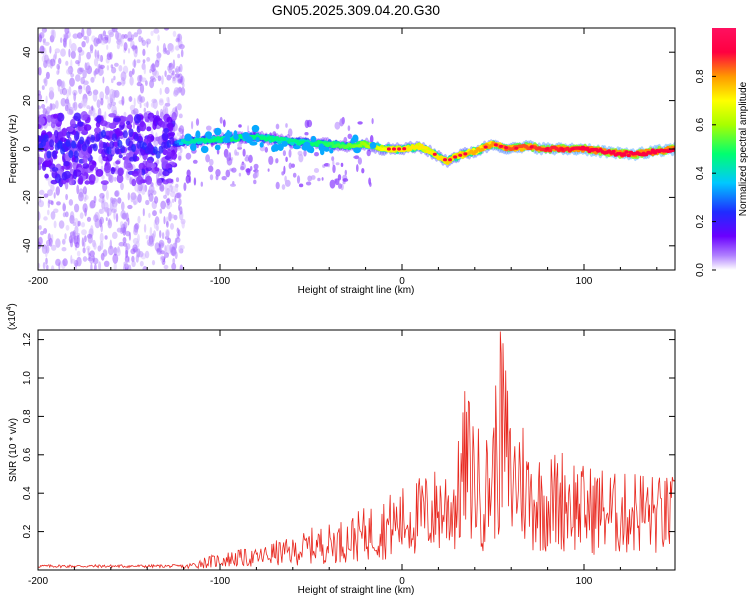 The image size is (750, 605). I want to click on x-tick-label: -200, so click(38, 581).